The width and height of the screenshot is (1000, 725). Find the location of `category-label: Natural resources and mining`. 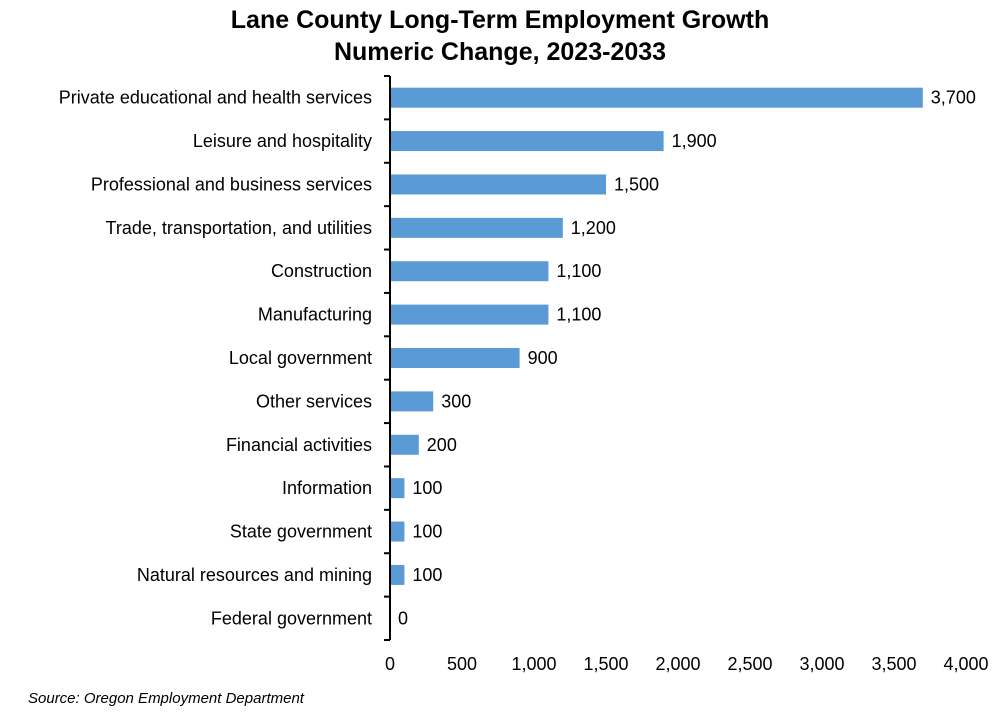

category-label: Natural resources and mining is located at coordinates (254, 575).